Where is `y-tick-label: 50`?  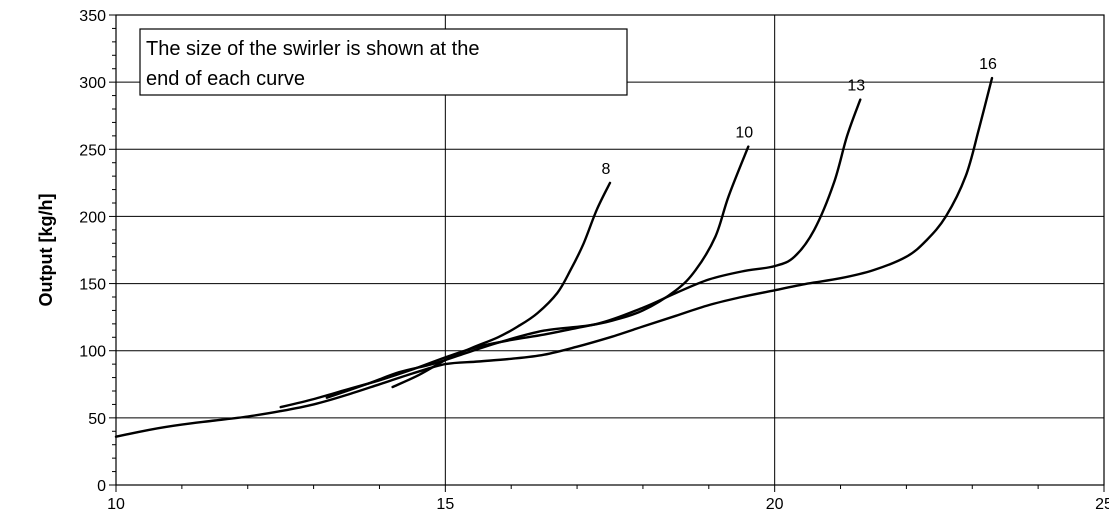
y-tick-label: 50 is located at coordinates (97, 419).